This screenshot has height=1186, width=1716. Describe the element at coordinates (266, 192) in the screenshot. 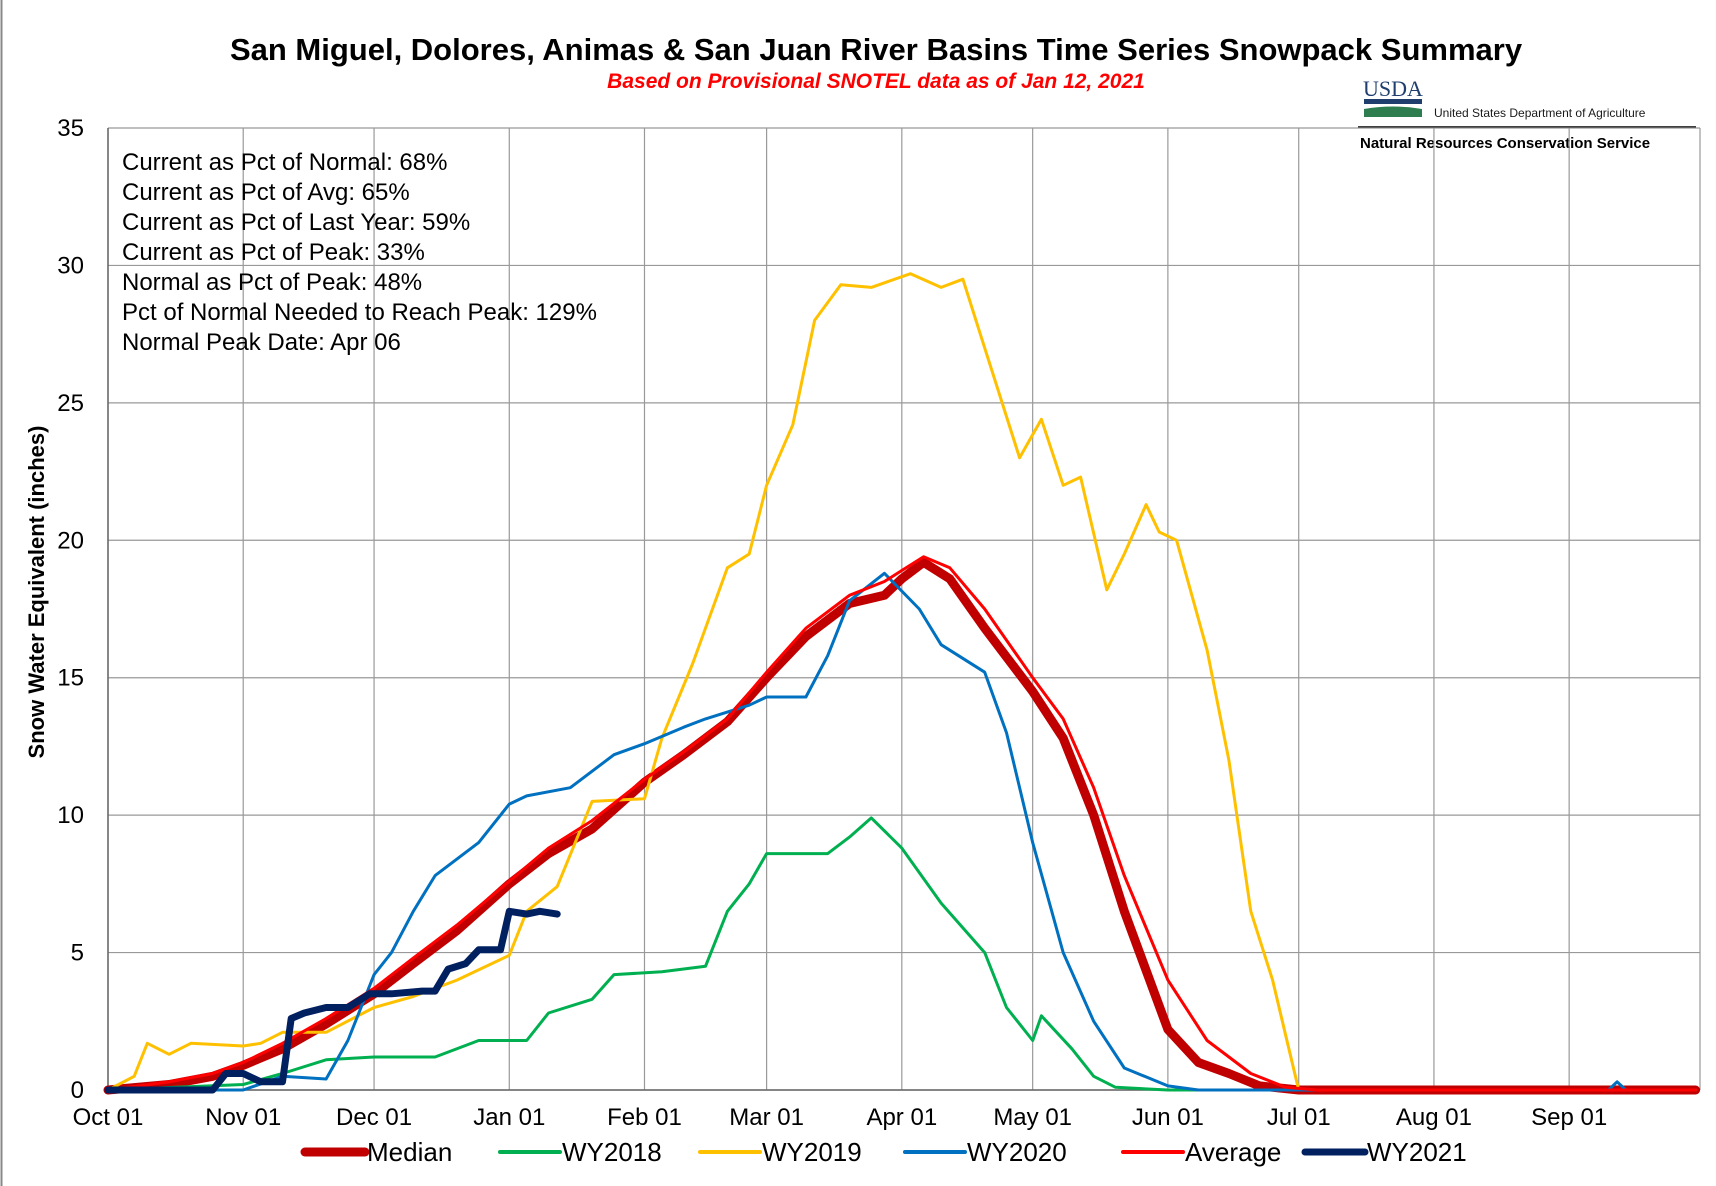

I see `stat-line: Current as Pct of Avg: 65%` at that location.